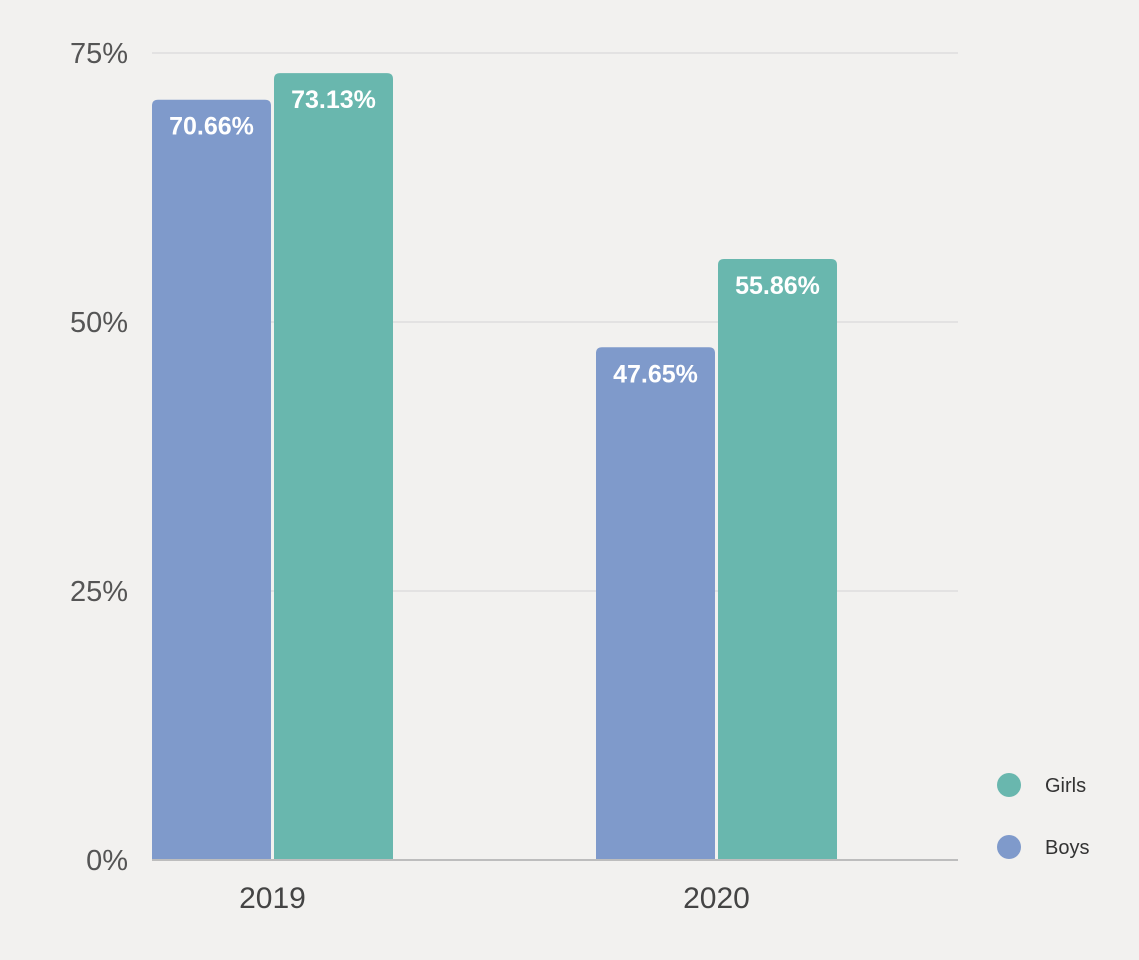  Describe the element at coordinates (99, 54) in the screenshot. I see `y-tick-label: 75%` at that location.